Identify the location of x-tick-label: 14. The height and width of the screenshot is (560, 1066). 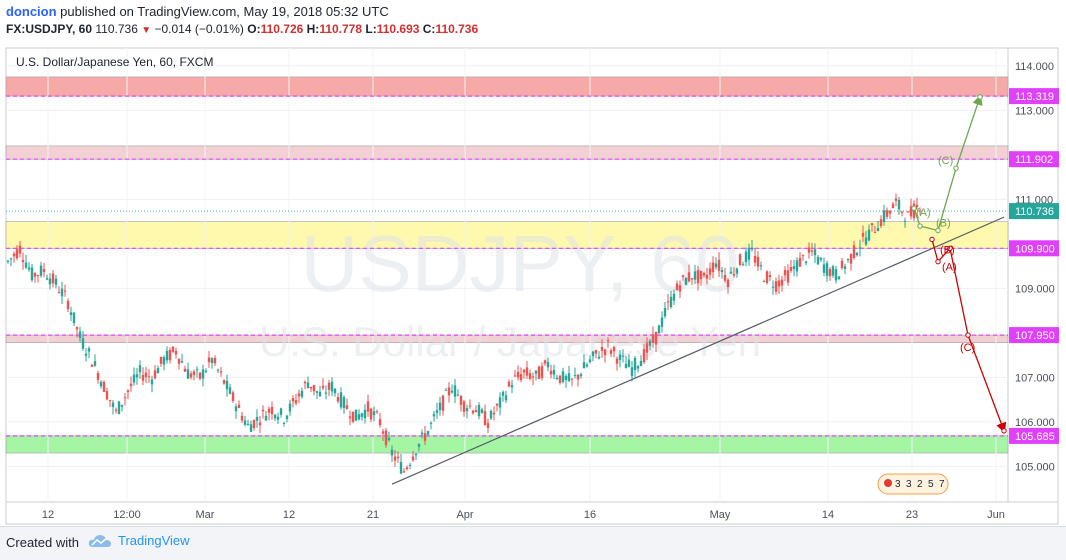
(828, 515).